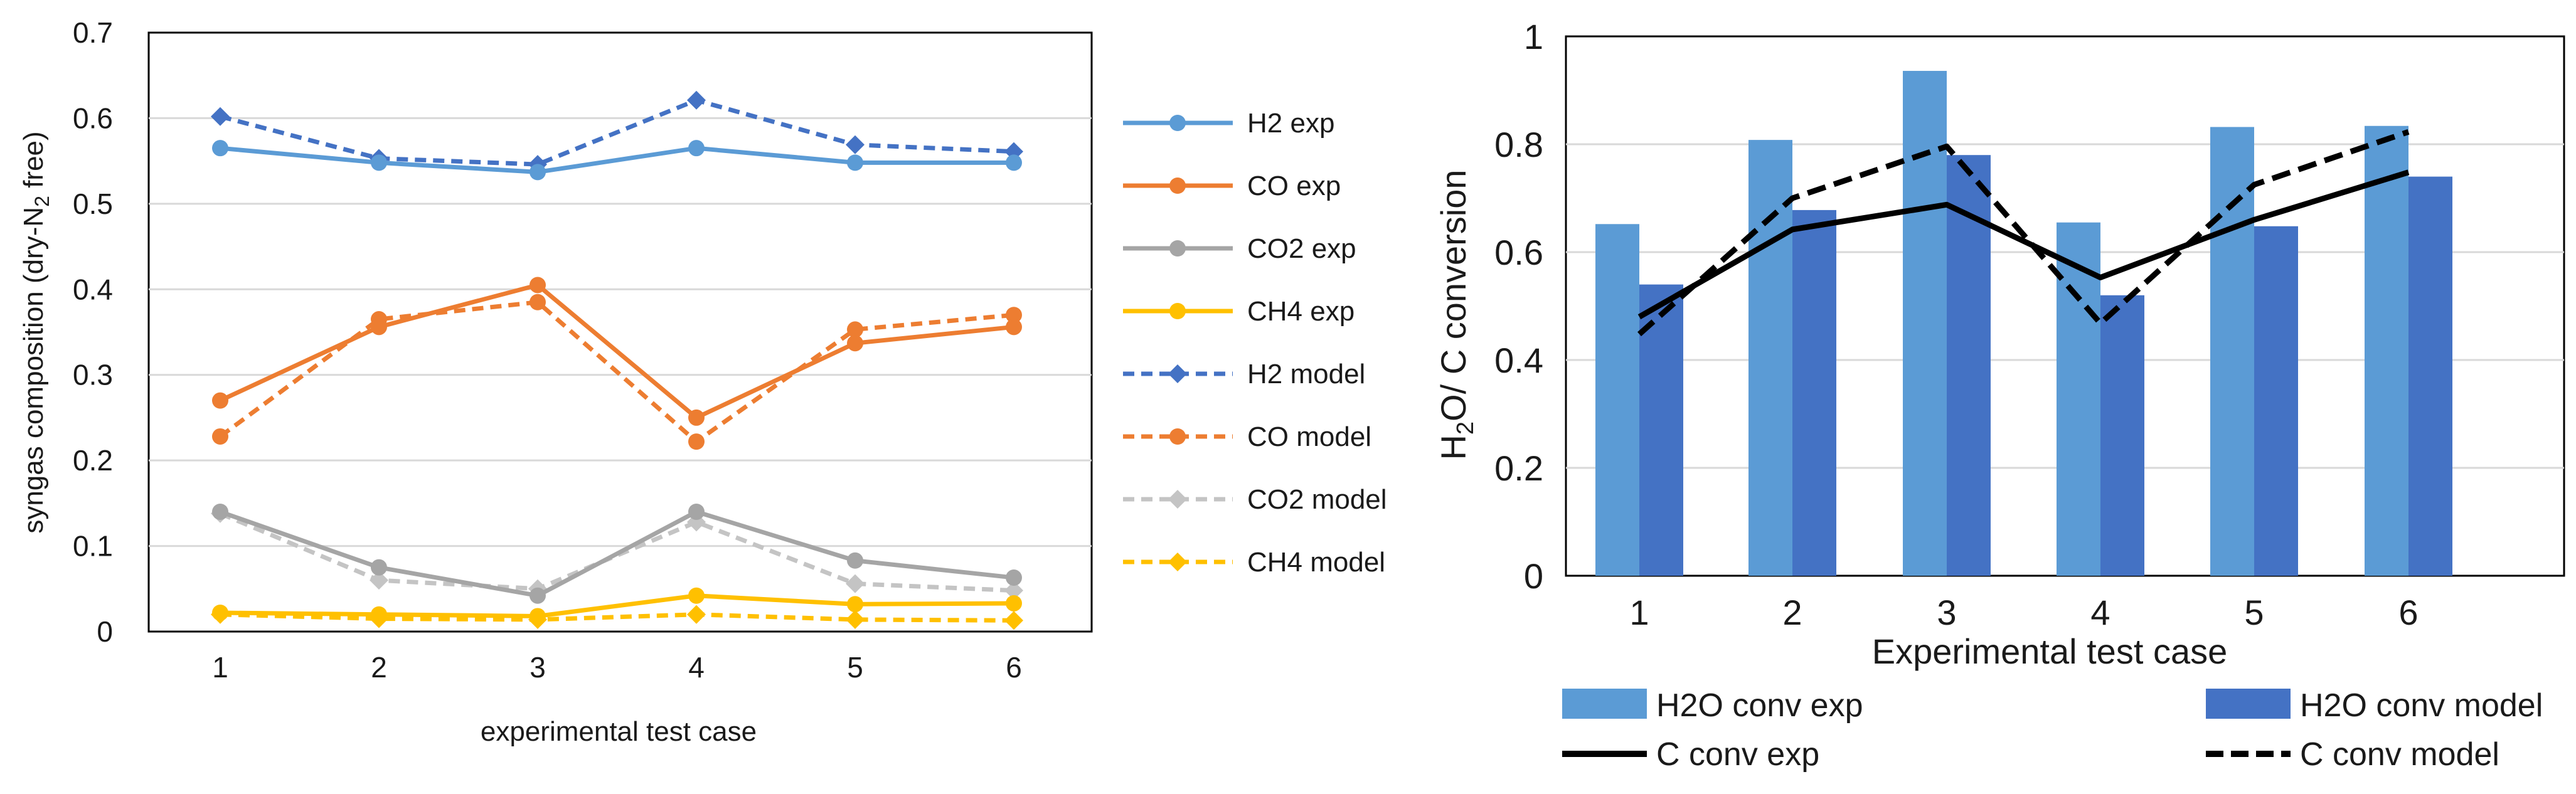  I want to click on y-axis-title-tail: O/ C conversion, so click(1453, 295).